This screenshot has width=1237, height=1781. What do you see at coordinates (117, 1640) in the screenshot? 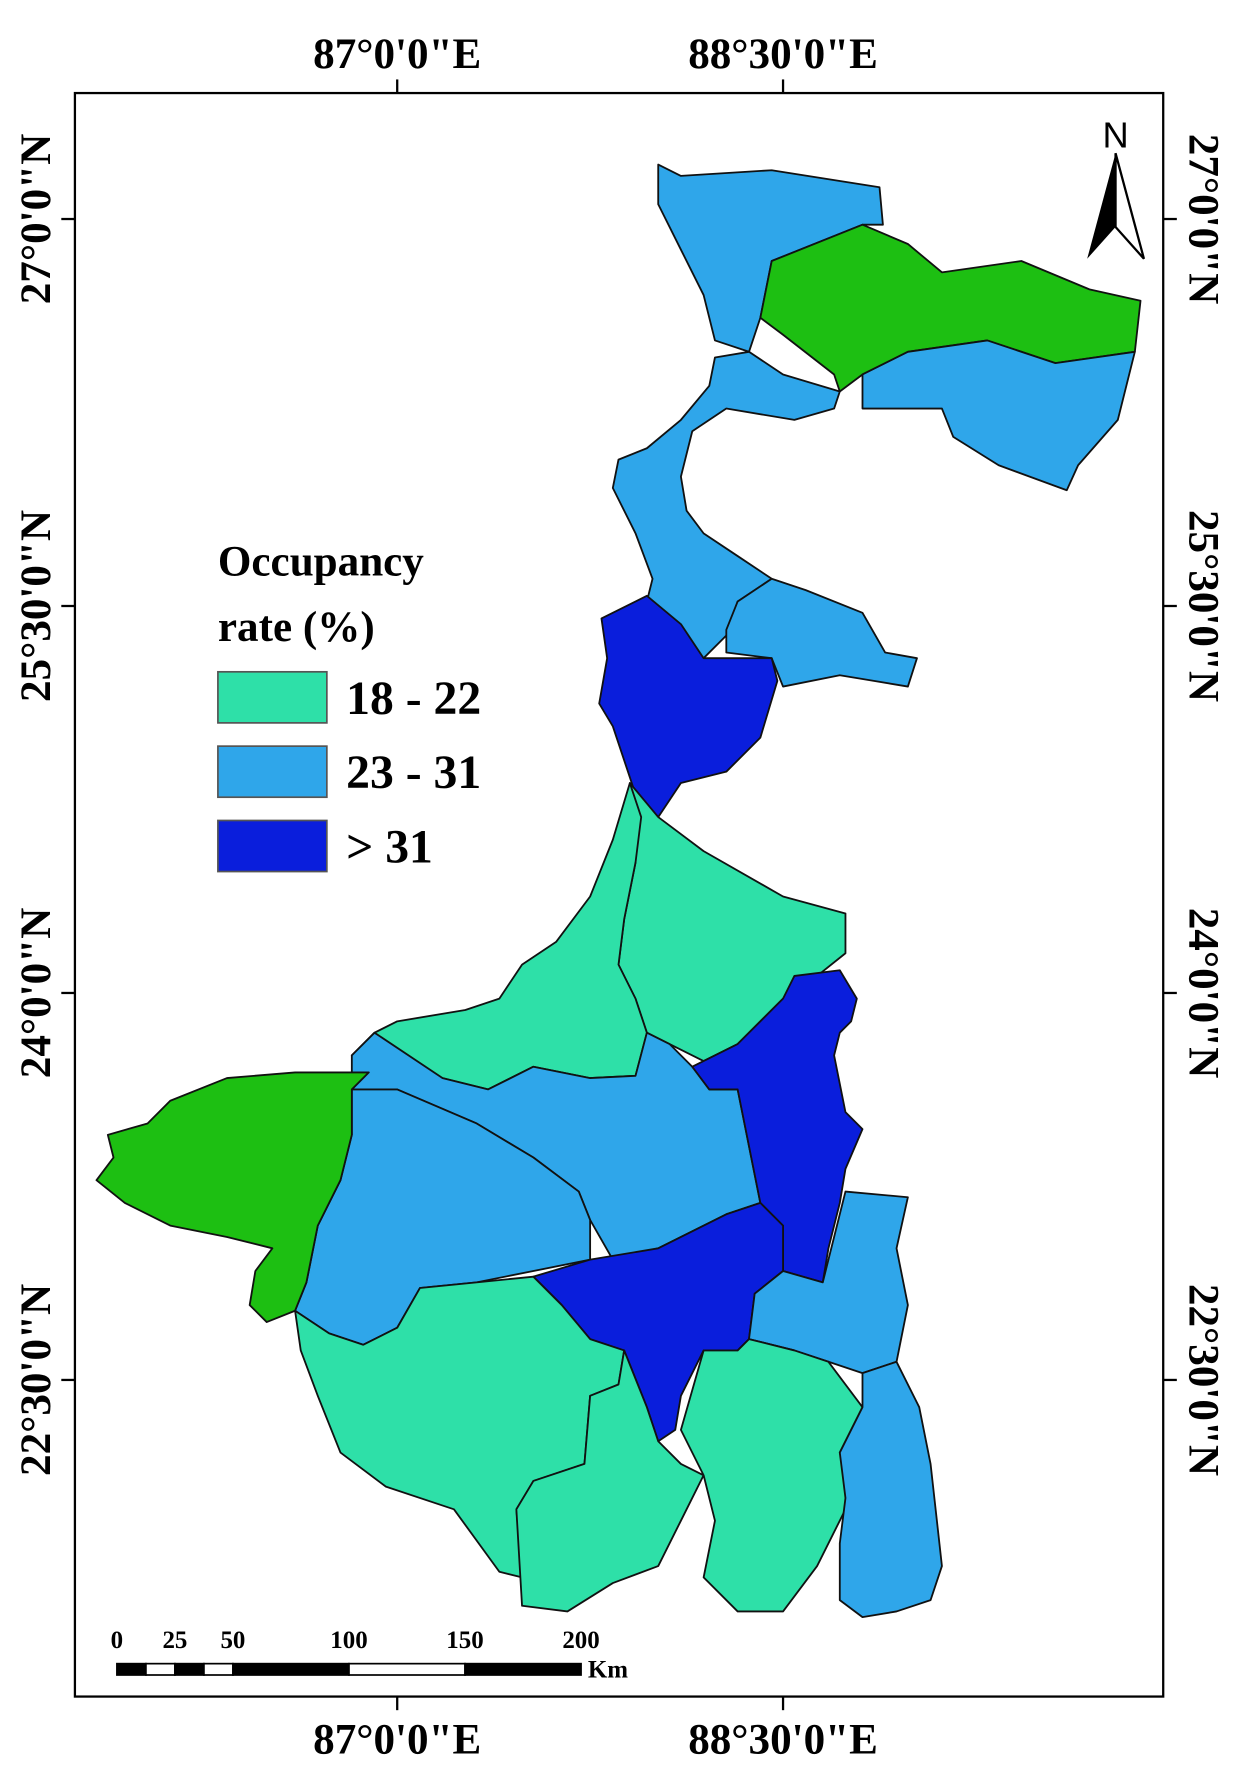
I see `scale-label: 0` at bounding box center [117, 1640].